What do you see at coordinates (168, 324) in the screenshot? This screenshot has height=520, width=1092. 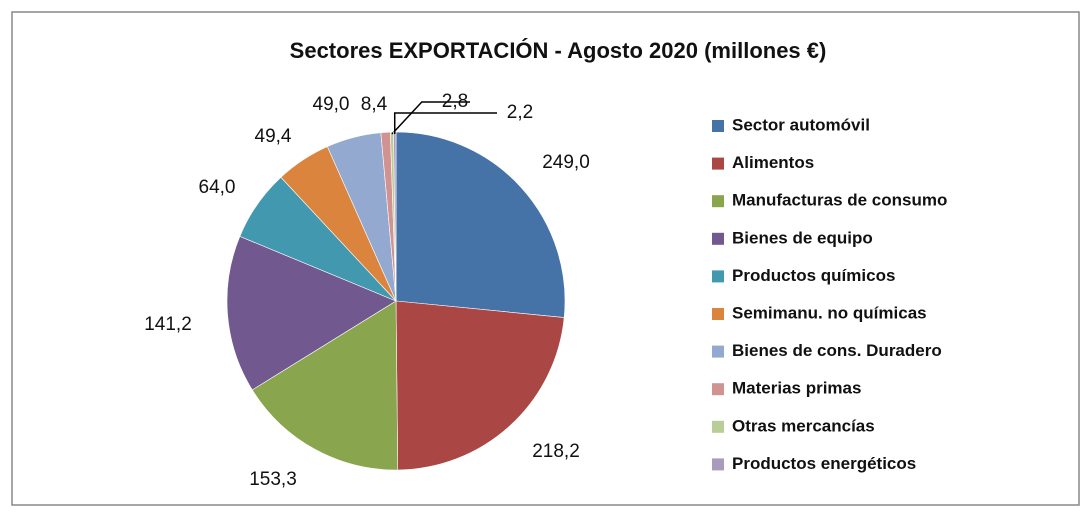 I see `data-label: 141,2` at bounding box center [168, 324].